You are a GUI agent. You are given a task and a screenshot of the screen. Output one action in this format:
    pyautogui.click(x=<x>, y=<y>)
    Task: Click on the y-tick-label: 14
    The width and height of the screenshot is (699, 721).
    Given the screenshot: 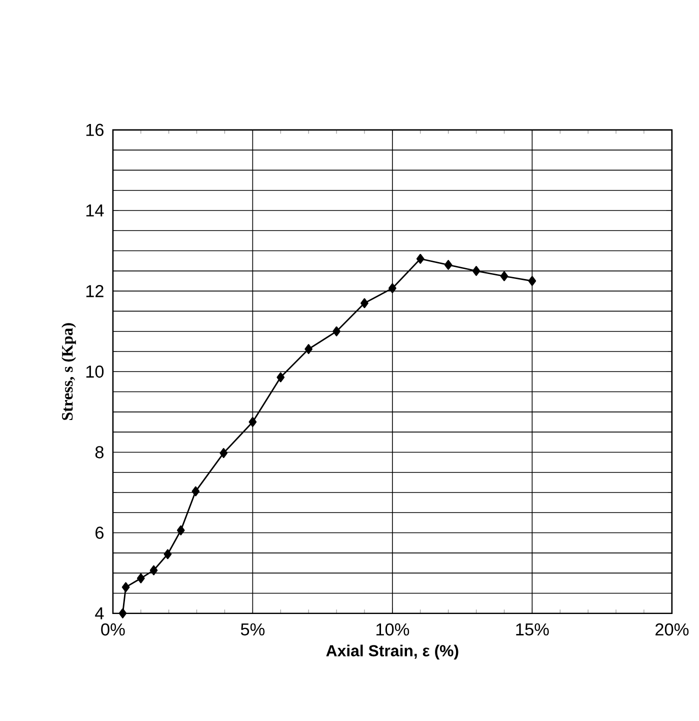 What is the action you would take?
    pyautogui.click(x=95, y=210)
    